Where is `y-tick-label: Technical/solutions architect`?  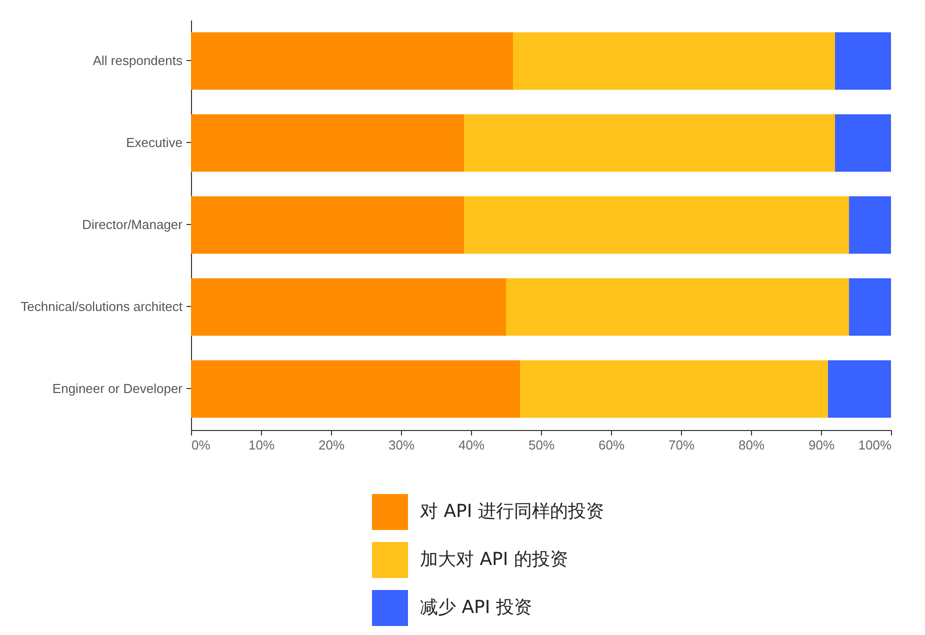
y-tick-label: Technical/solutions architect is located at coordinates (101, 306).